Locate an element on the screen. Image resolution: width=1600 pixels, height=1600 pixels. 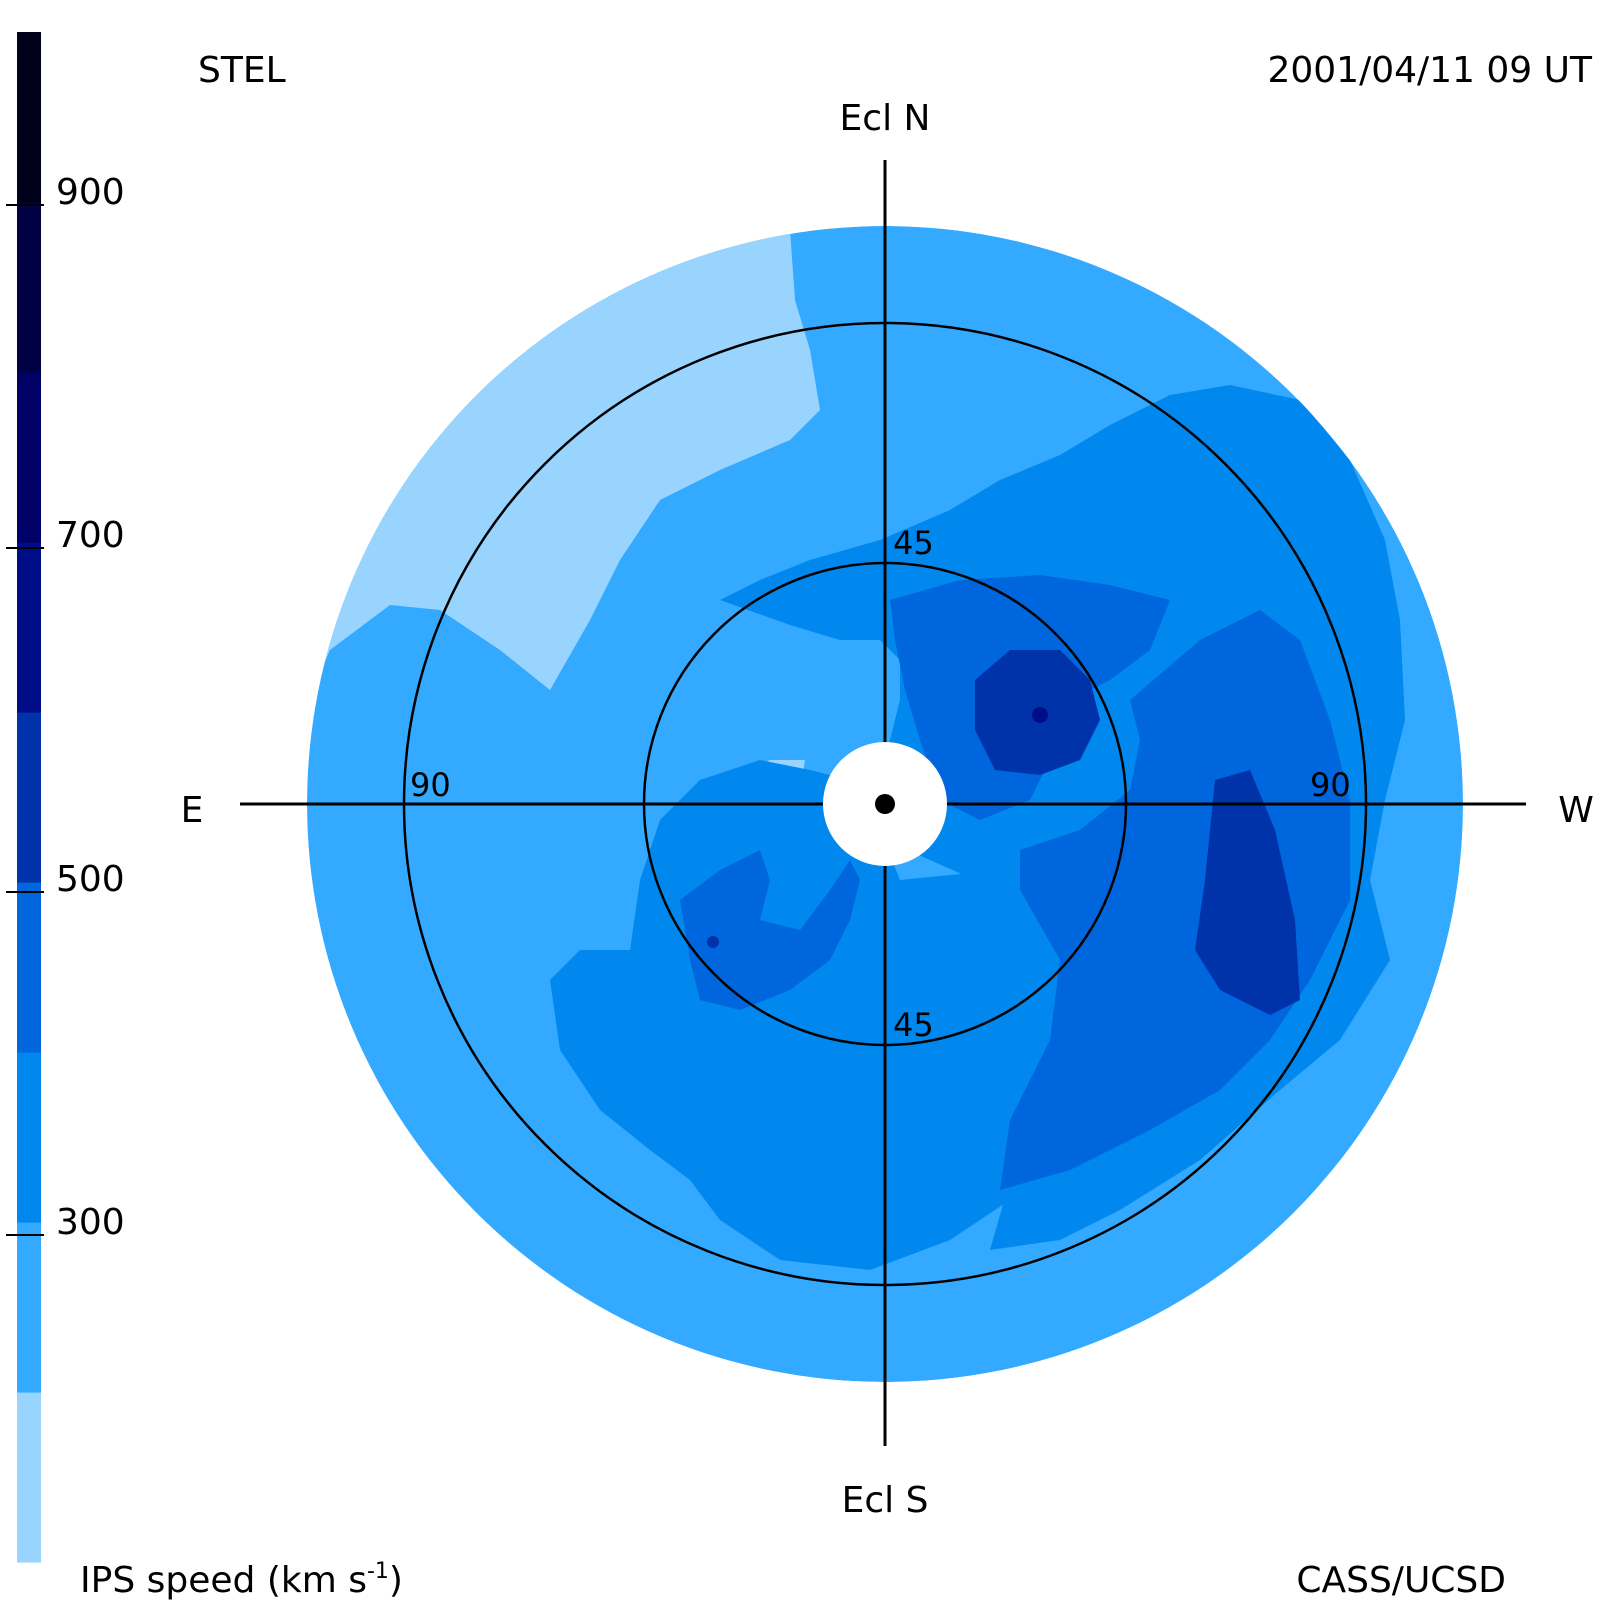
label-east: E is located at coordinates (192, 810).